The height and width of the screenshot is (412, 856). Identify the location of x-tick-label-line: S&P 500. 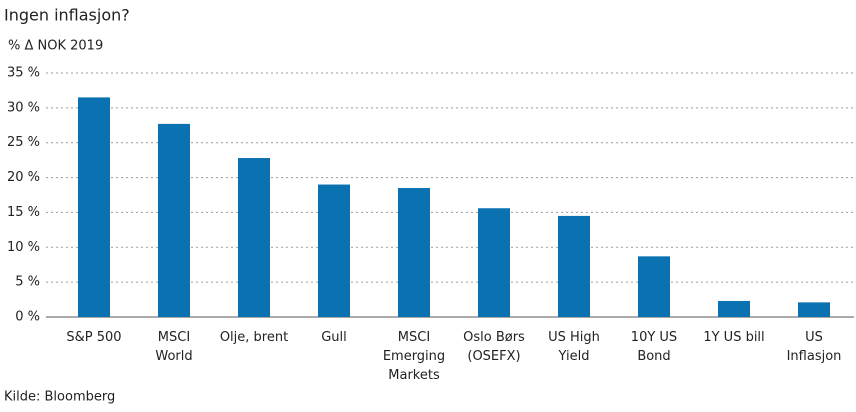
(93, 337).